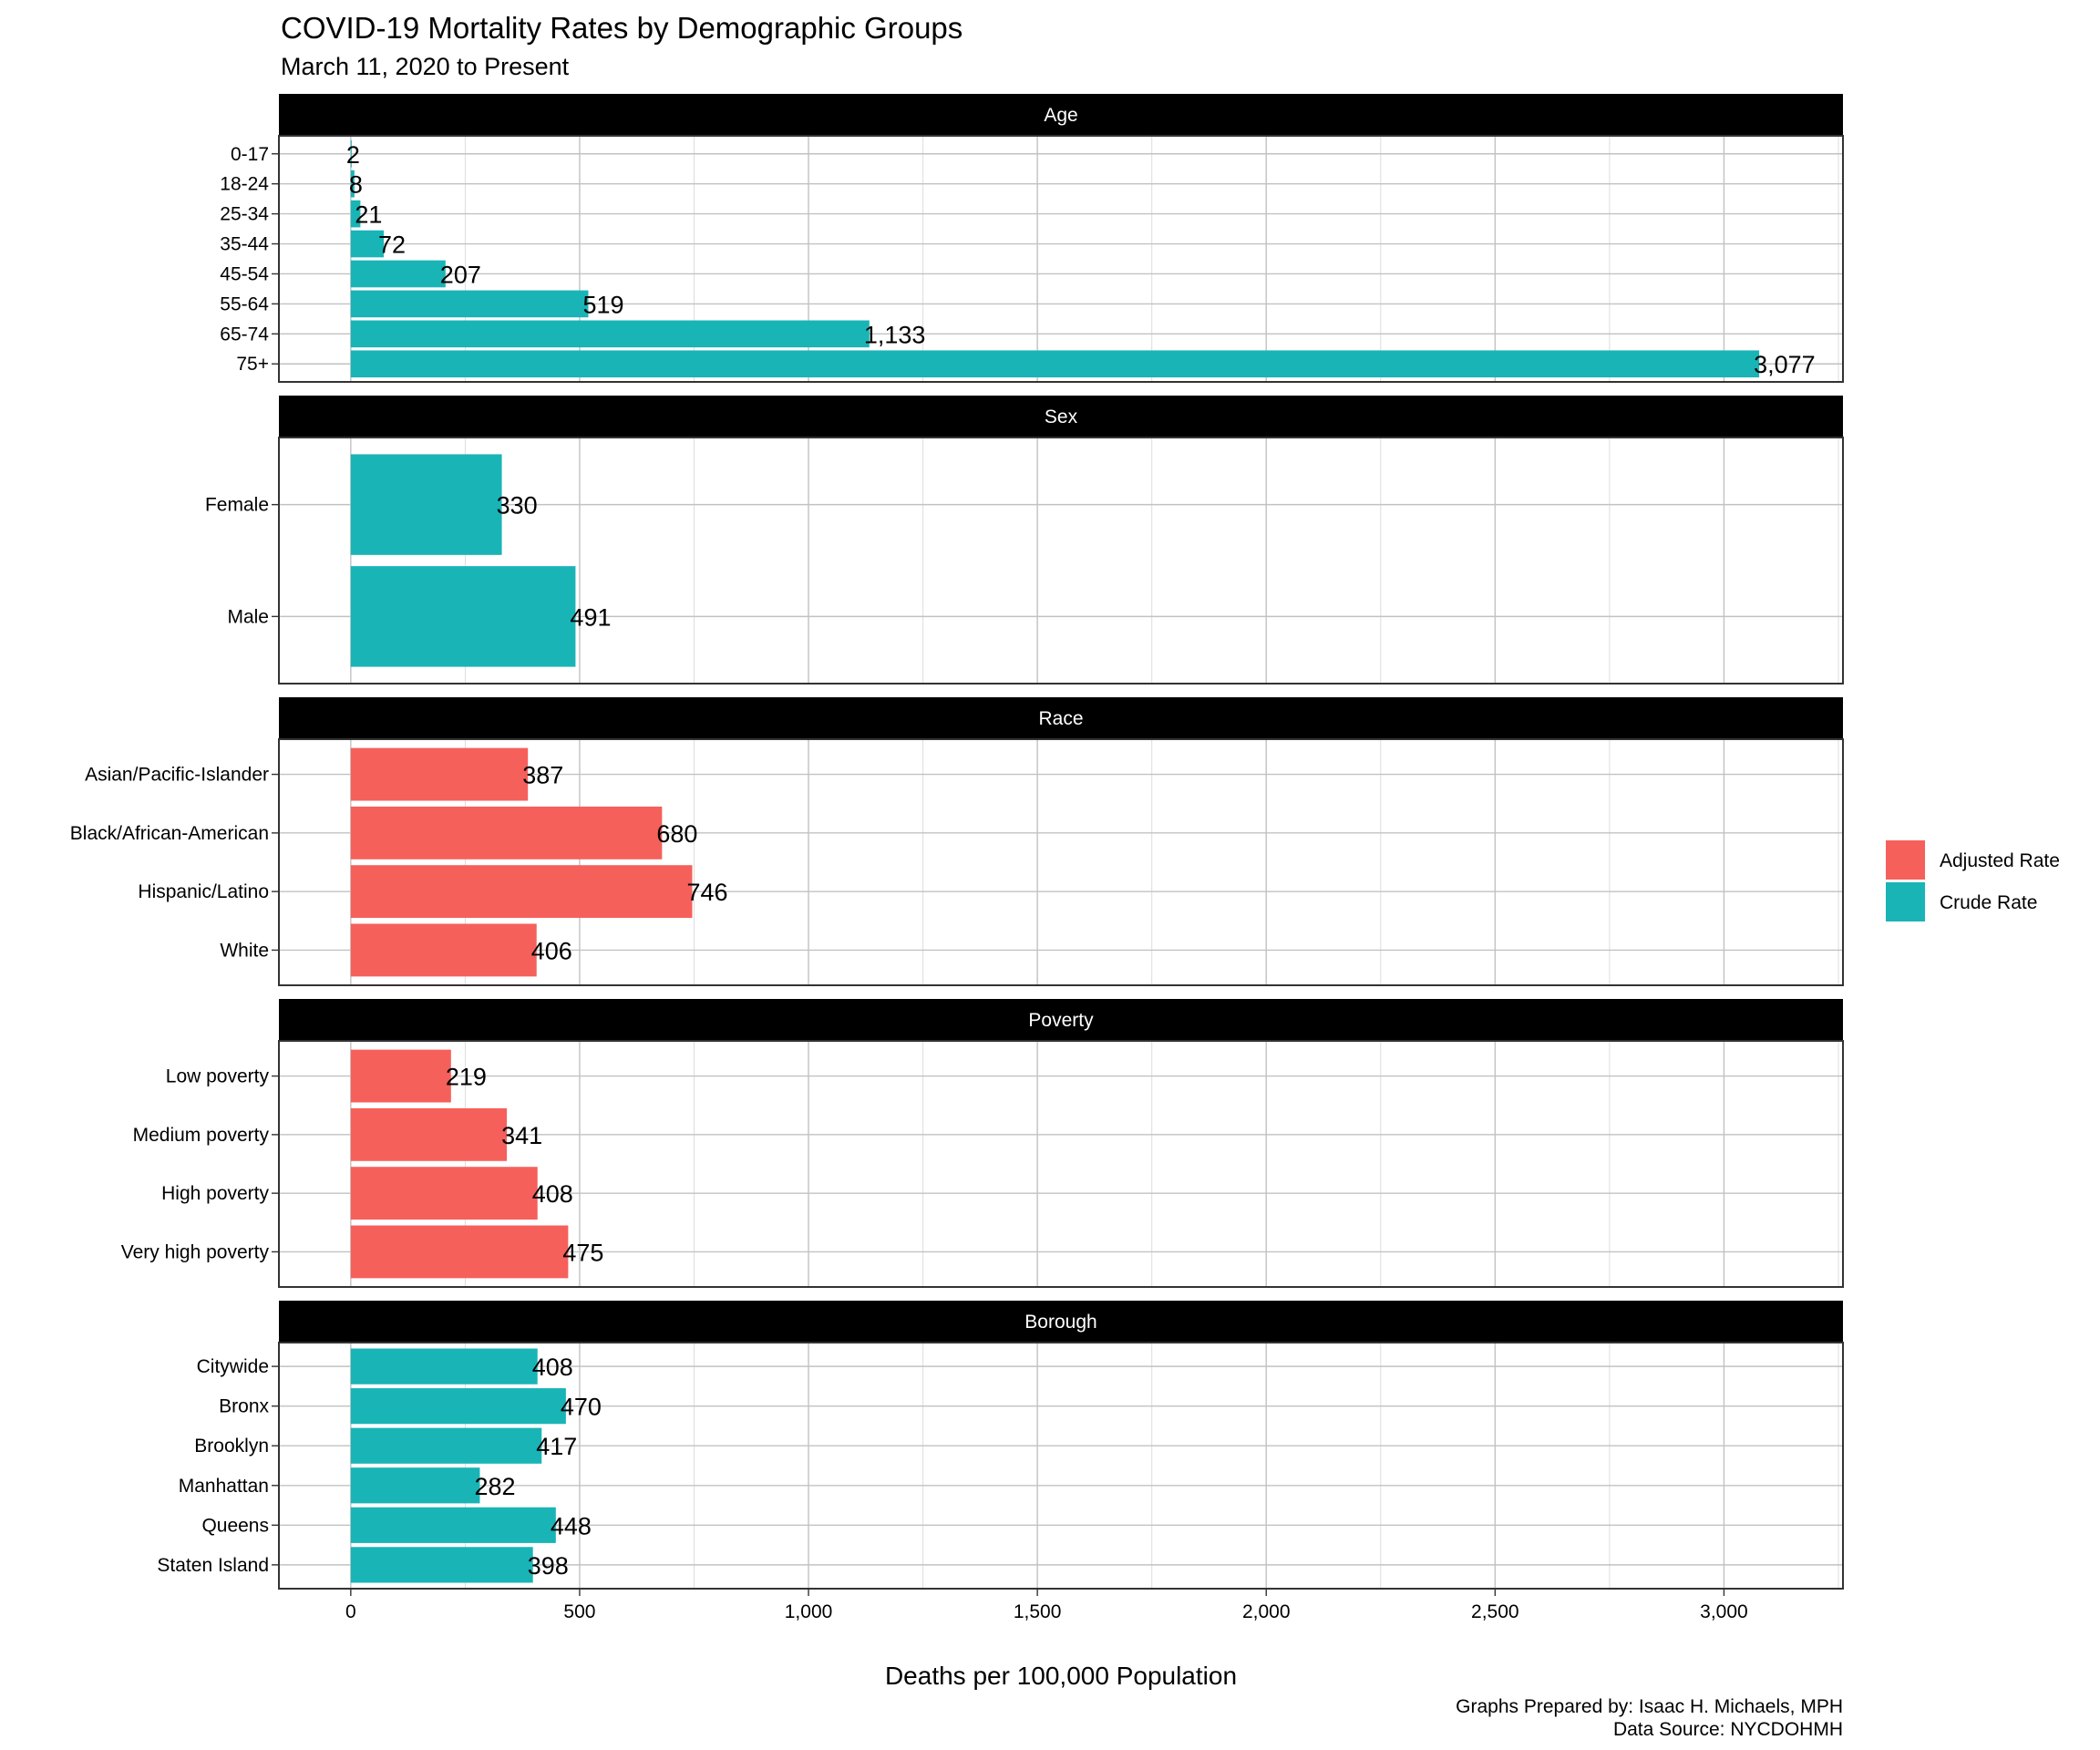  I want to click on data-label: 448, so click(571, 1525).